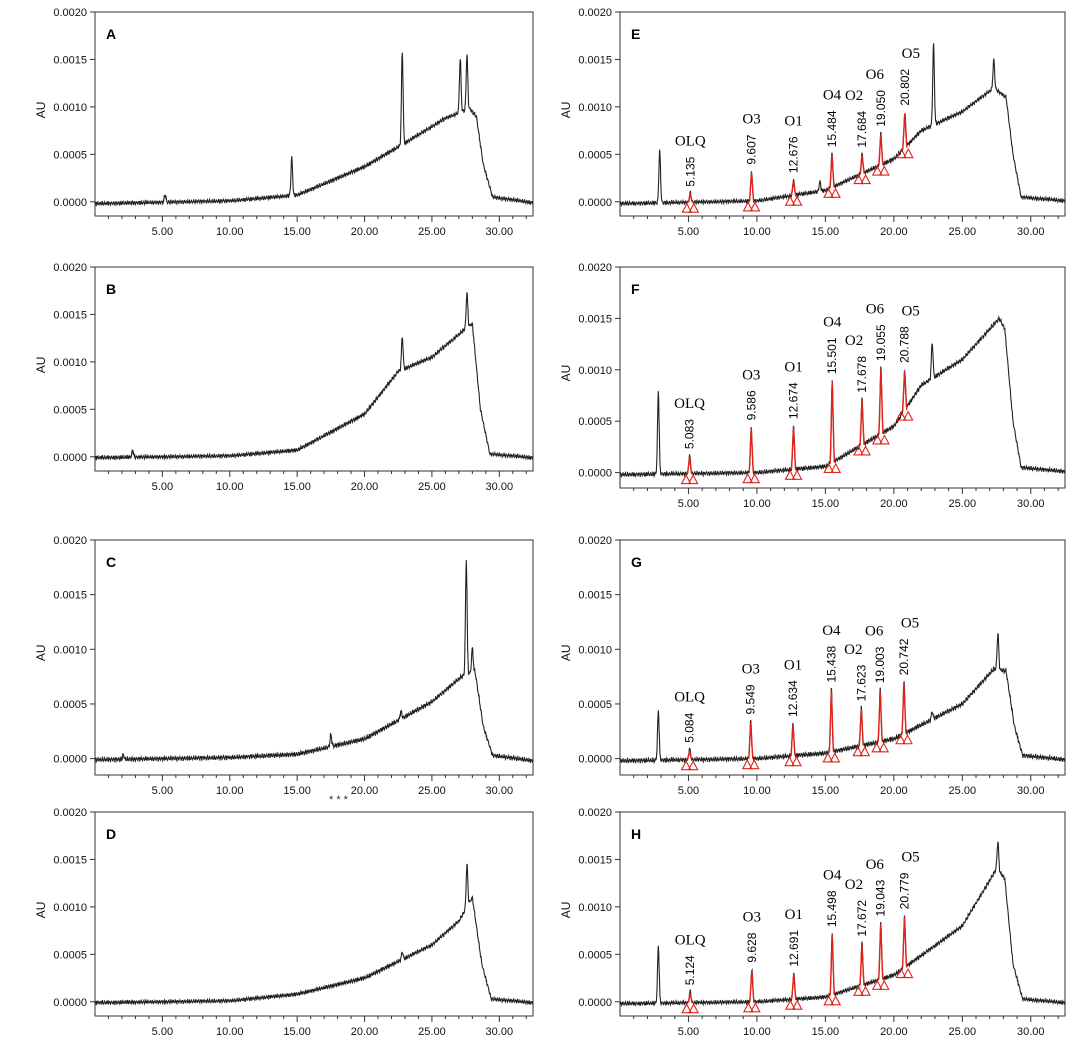 Image resolution: width=1084 pixels, height=1055 pixels. Describe the element at coordinates (832, 422) in the screenshot. I see `peak-highlight-f-o4` at that location.